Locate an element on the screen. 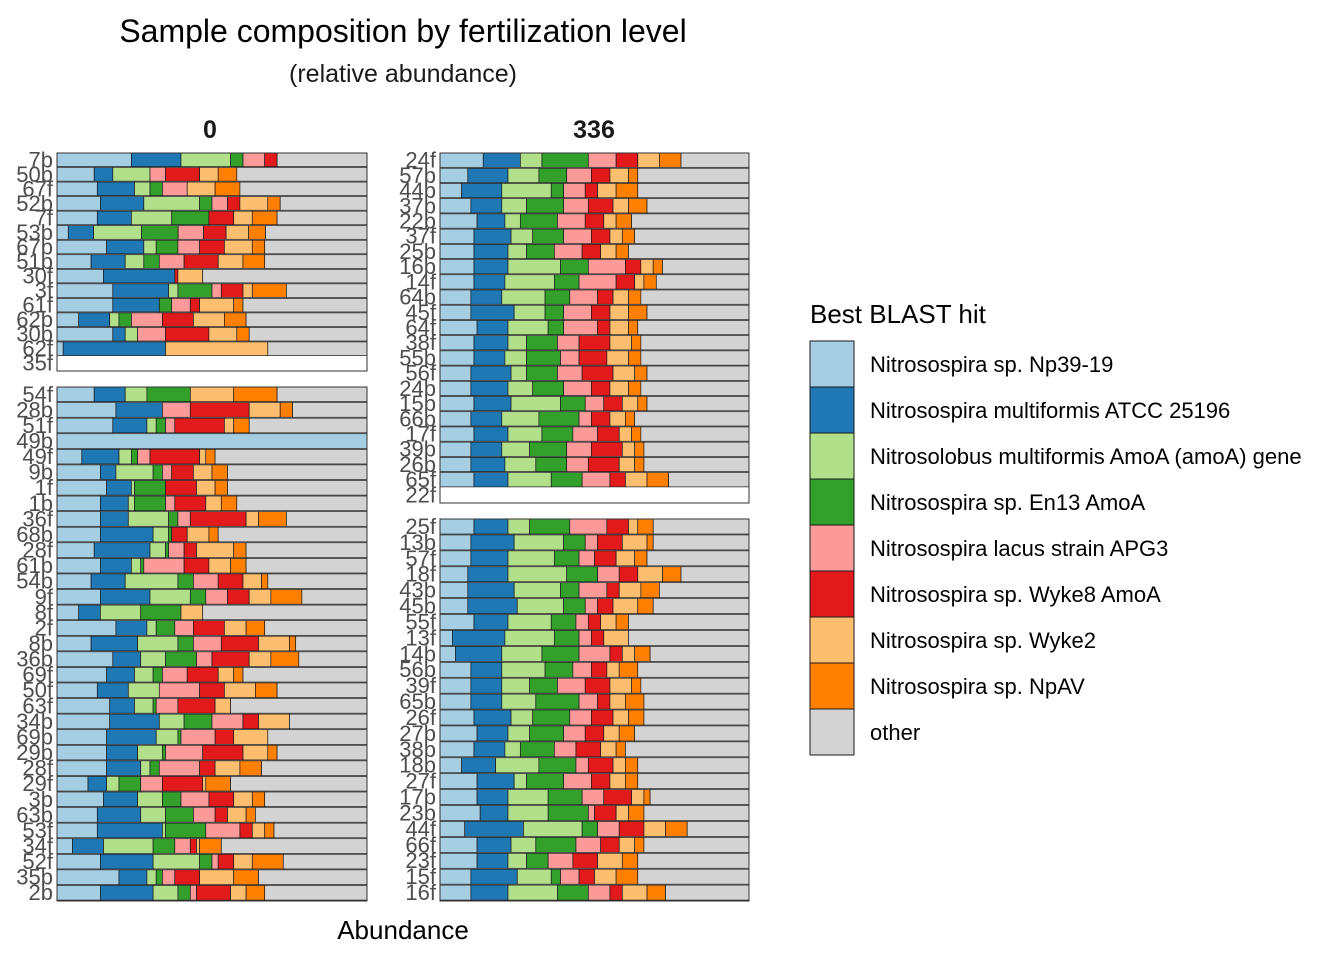 This screenshot has width=1344, height=960. y-tick-label: 1f is located at coordinates (44, 487).